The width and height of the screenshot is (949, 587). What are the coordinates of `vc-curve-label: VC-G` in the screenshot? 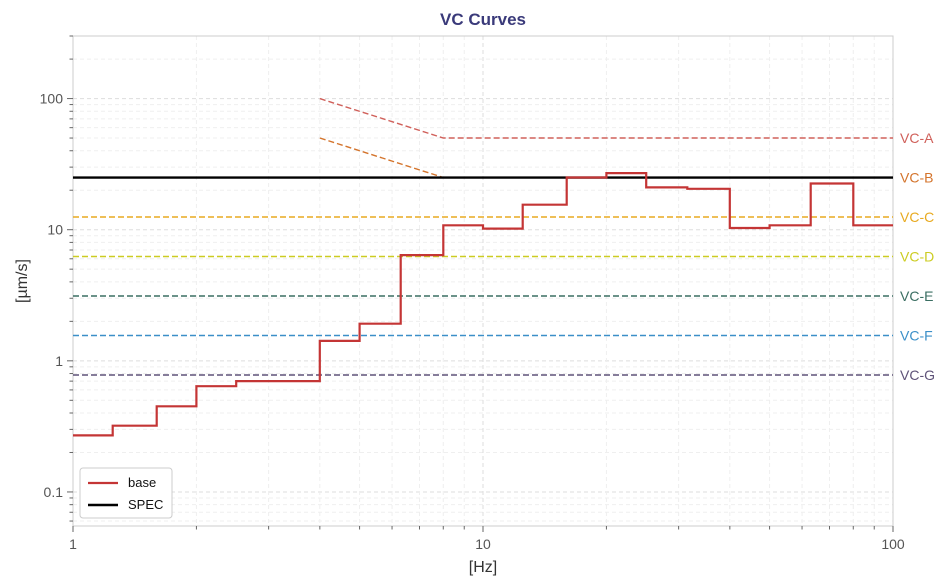 It's located at (917, 375).